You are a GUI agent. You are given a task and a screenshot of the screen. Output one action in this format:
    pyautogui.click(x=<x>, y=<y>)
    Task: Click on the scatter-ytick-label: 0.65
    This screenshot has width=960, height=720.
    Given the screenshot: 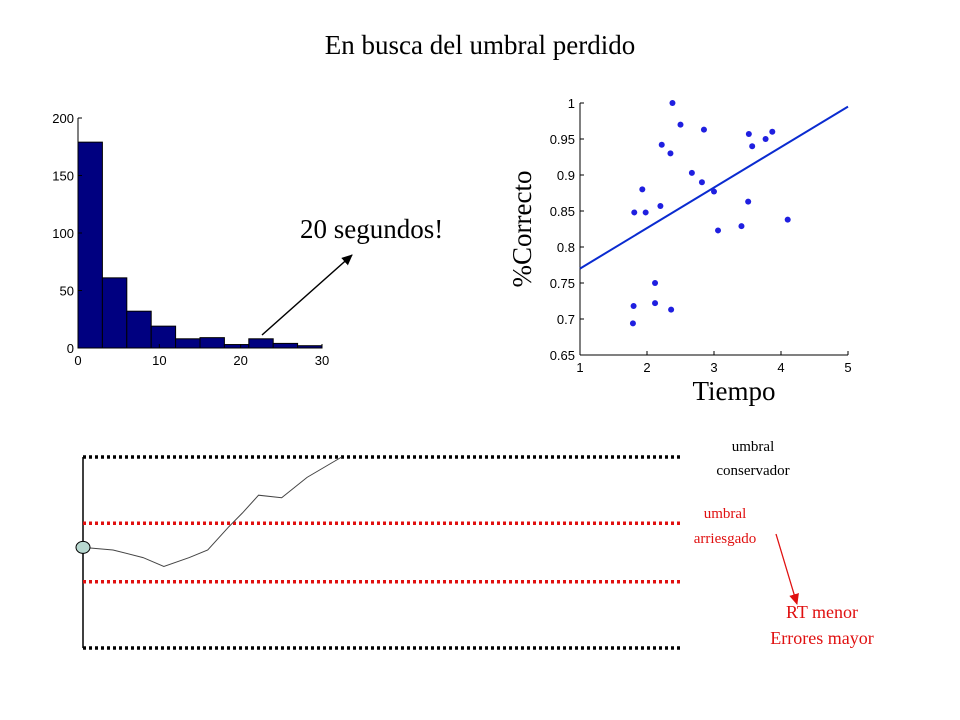 What is the action you would take?
    pyautogui.click(x=562, y=355)
    